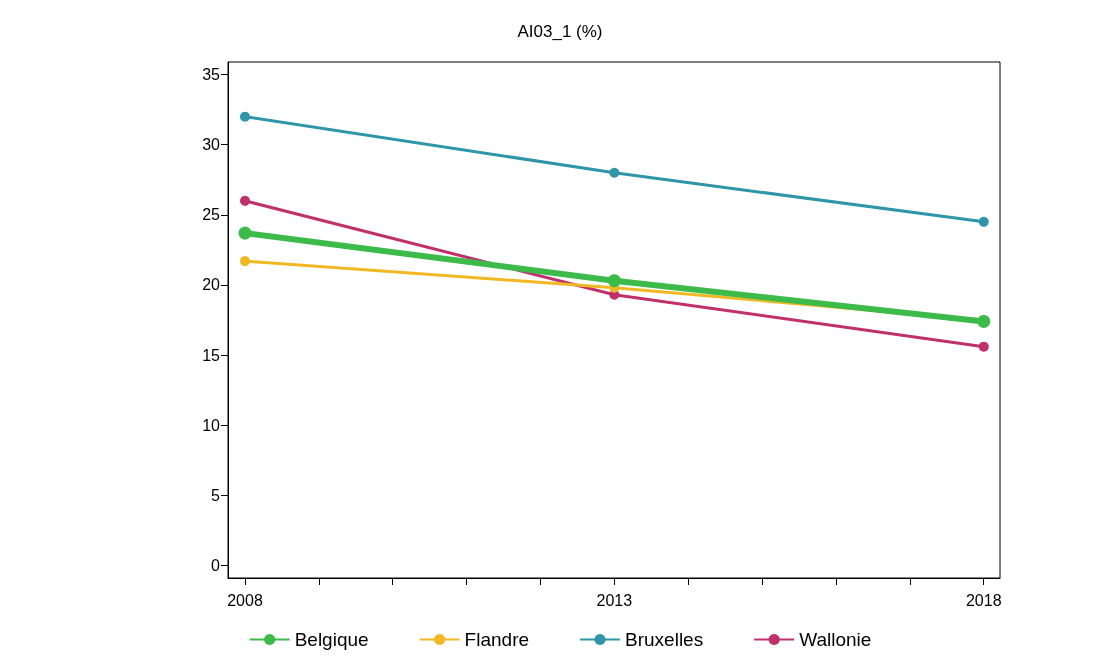  What do you see at coordinates (211, 145) in the screenshot?
I see `y-tick-label: 30` at bounding box center [211, 145].